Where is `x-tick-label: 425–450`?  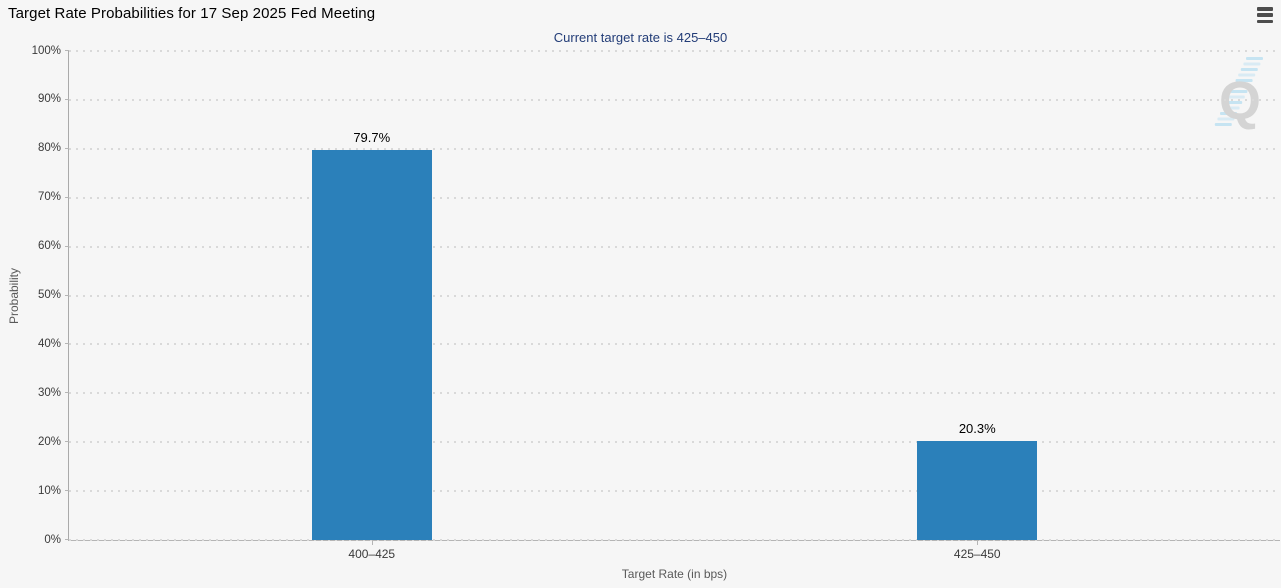
x-tick-label: 425–450 is located at coordinates (977, 554).